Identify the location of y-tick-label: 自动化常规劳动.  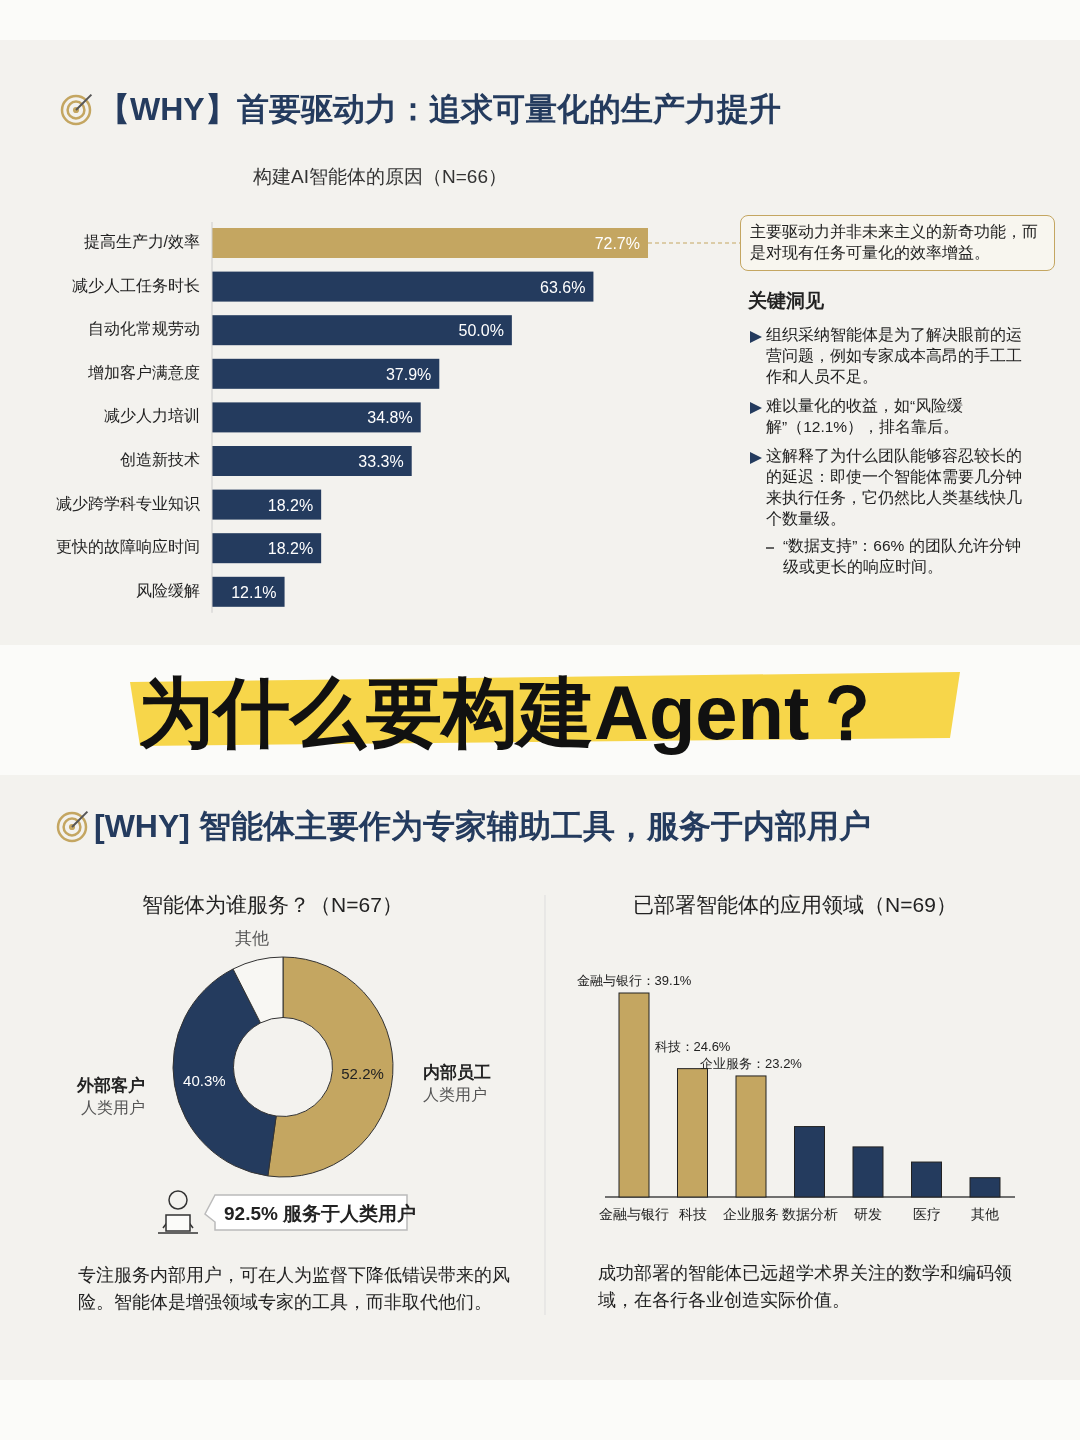
(144, 329).